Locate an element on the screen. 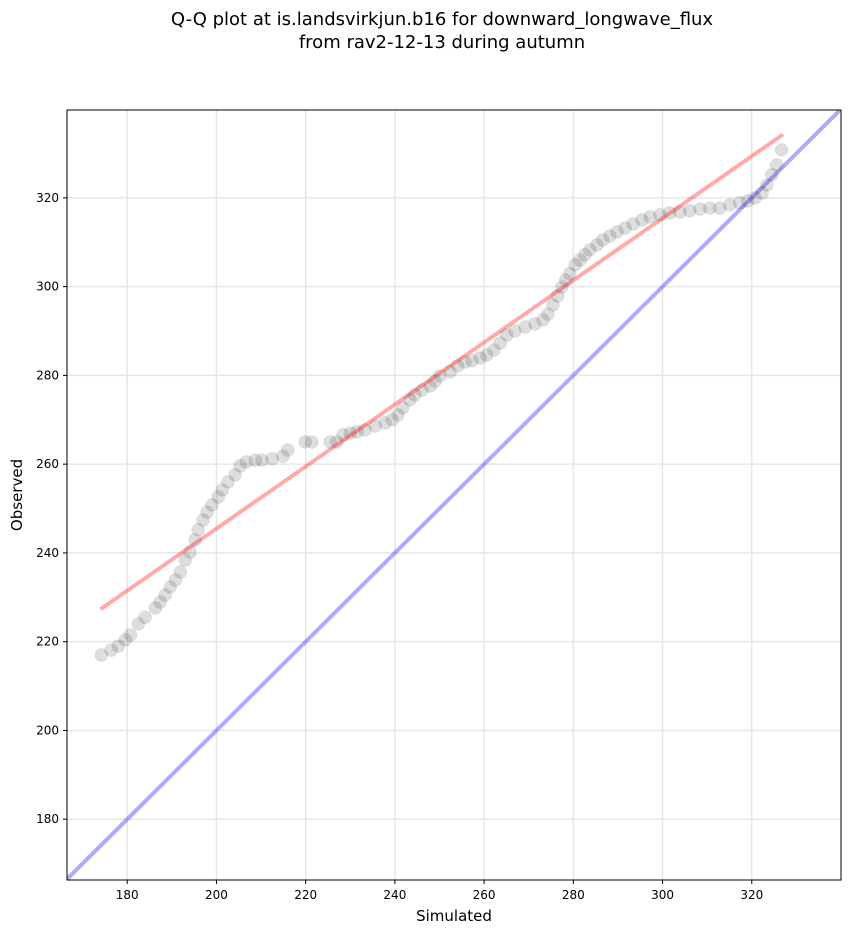  y-tick-label: 240 is located at coordinates (47, 553).